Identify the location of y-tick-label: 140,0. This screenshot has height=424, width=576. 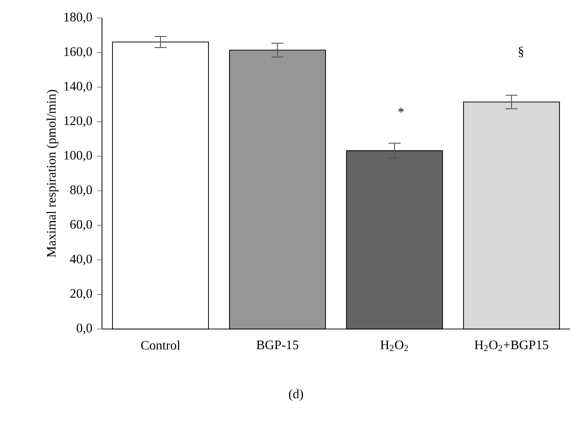
(78, 87).